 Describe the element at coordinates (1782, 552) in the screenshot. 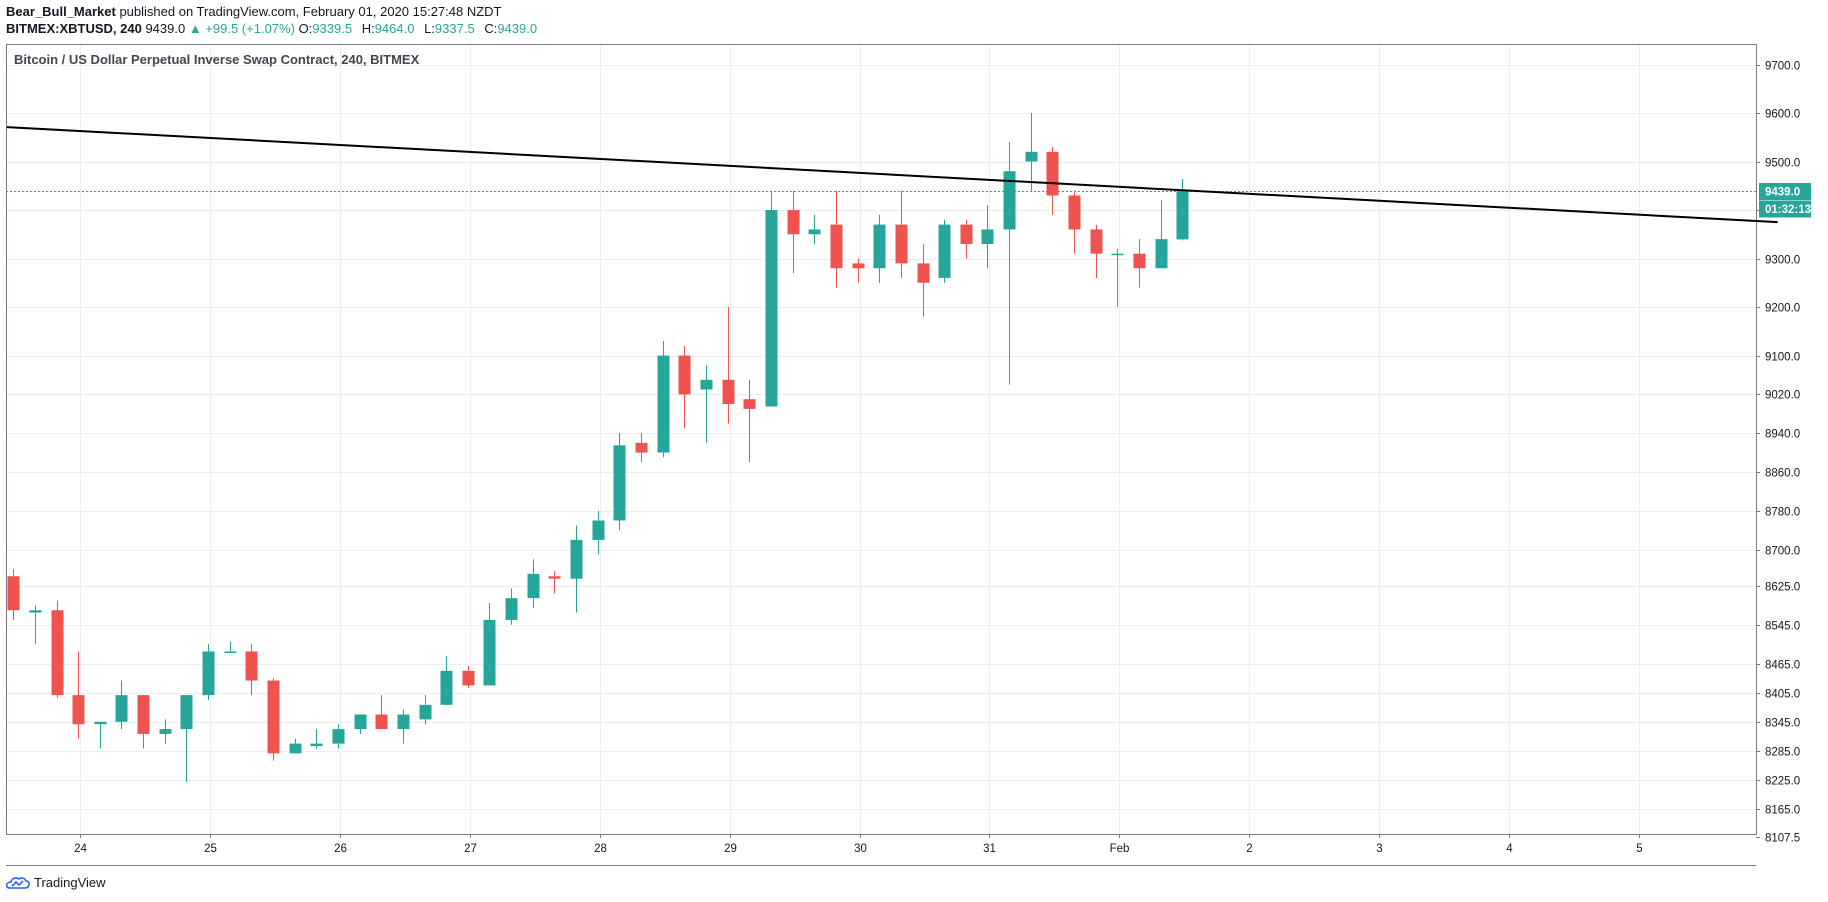

I see `y-tick-label: 8700.0` at that location.